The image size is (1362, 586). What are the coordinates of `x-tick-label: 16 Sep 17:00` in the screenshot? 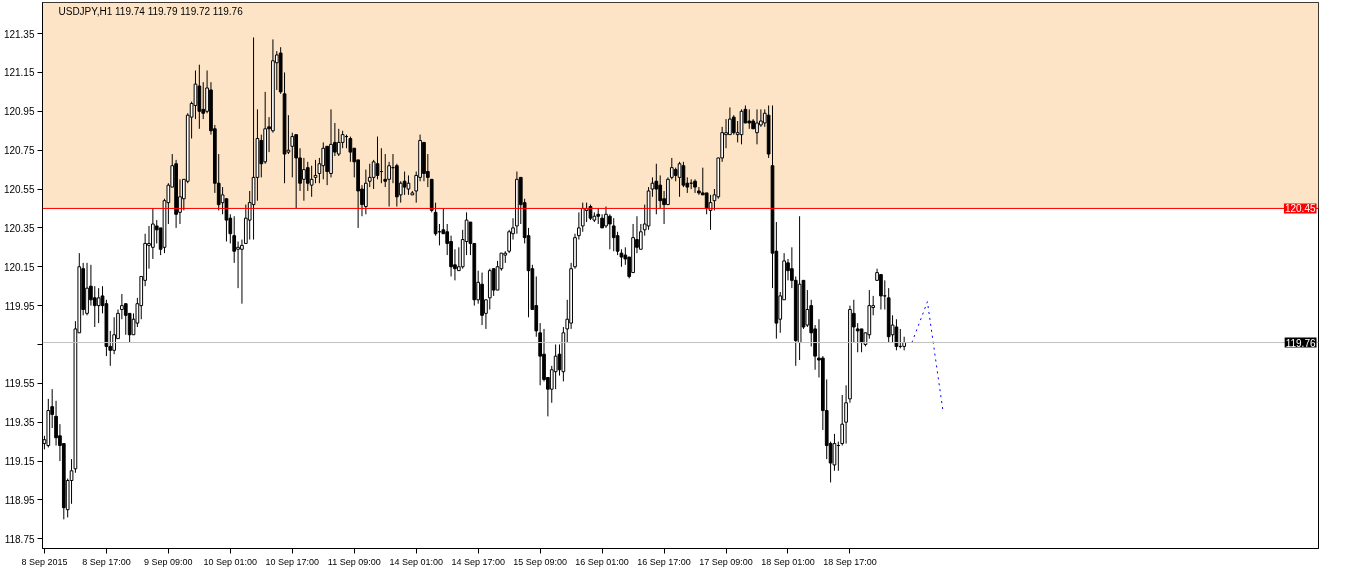 It's located at (664, 561).